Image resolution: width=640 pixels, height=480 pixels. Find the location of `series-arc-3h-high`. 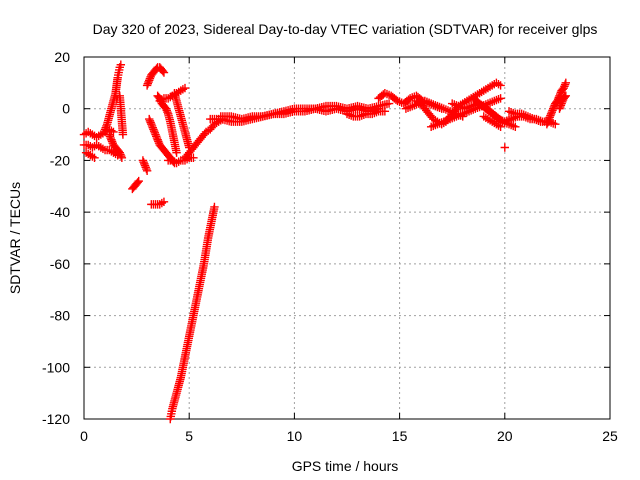

series-arc-3h-high is located at coordinates (155, 76).